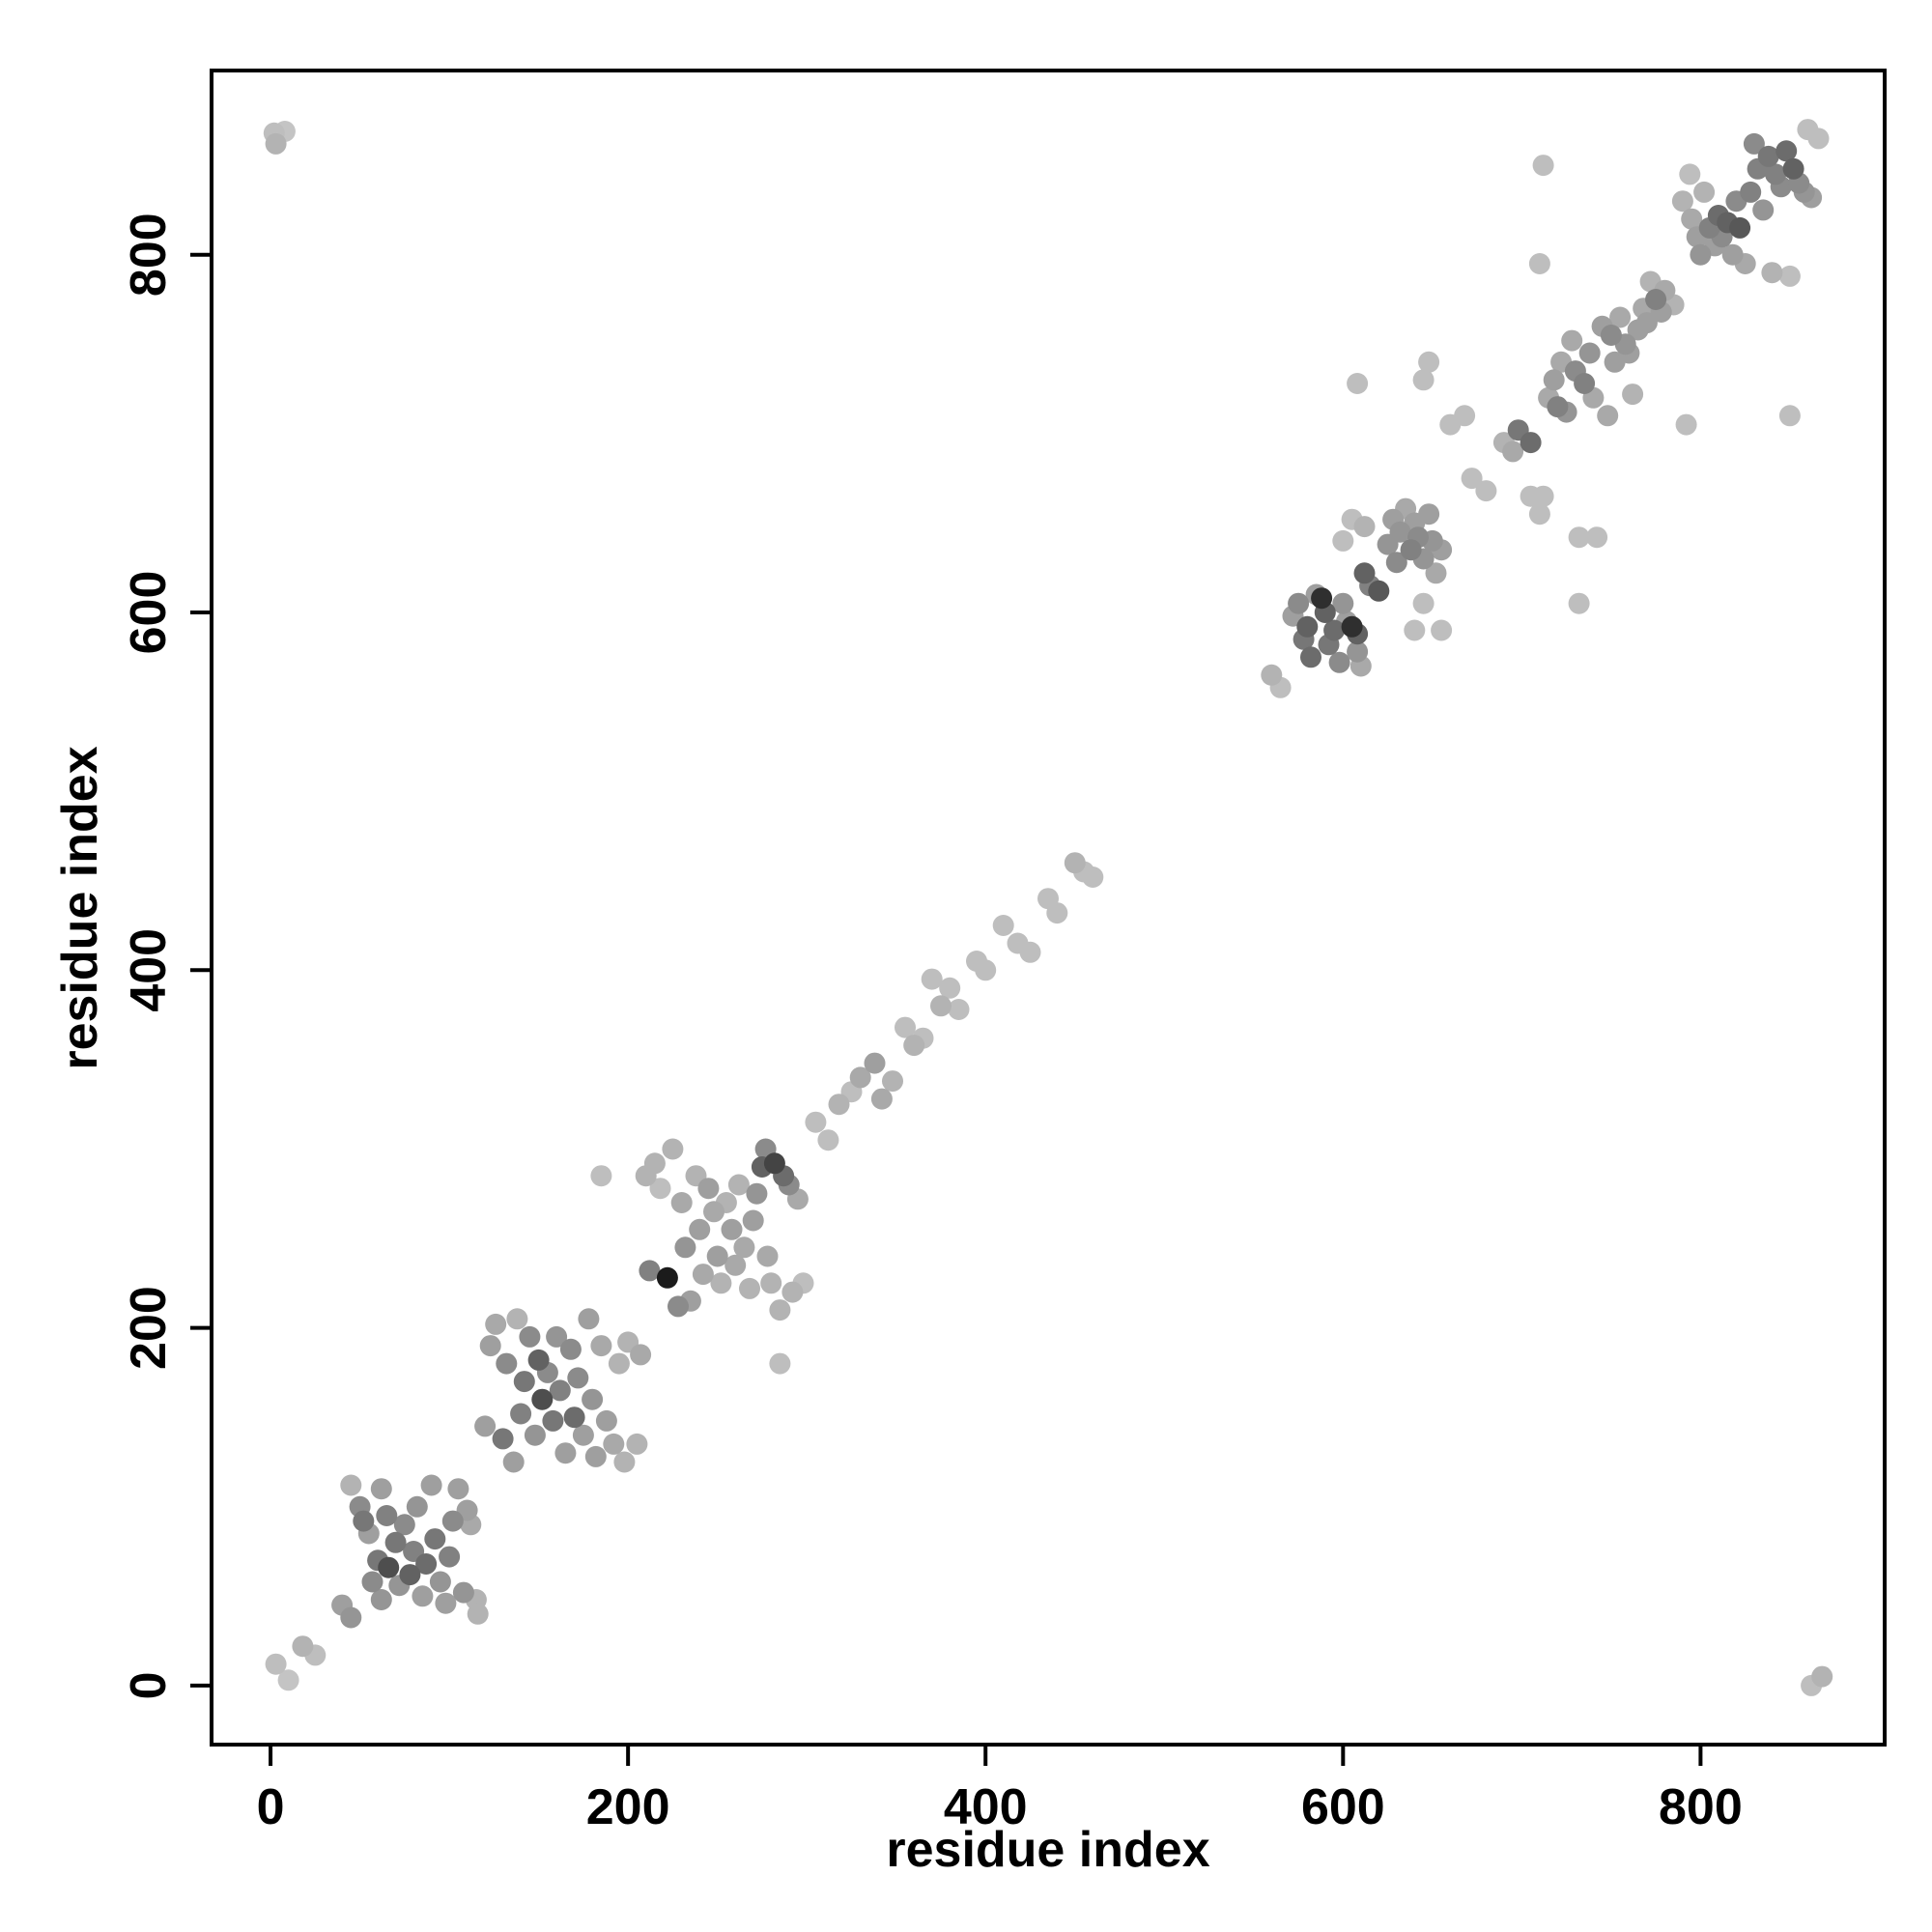 The width and height of the screenshot is (1932, 1932). Describe the element at coordinates (149, 1685) in the screenshot. I see `y-tick-label: 0` at that location.